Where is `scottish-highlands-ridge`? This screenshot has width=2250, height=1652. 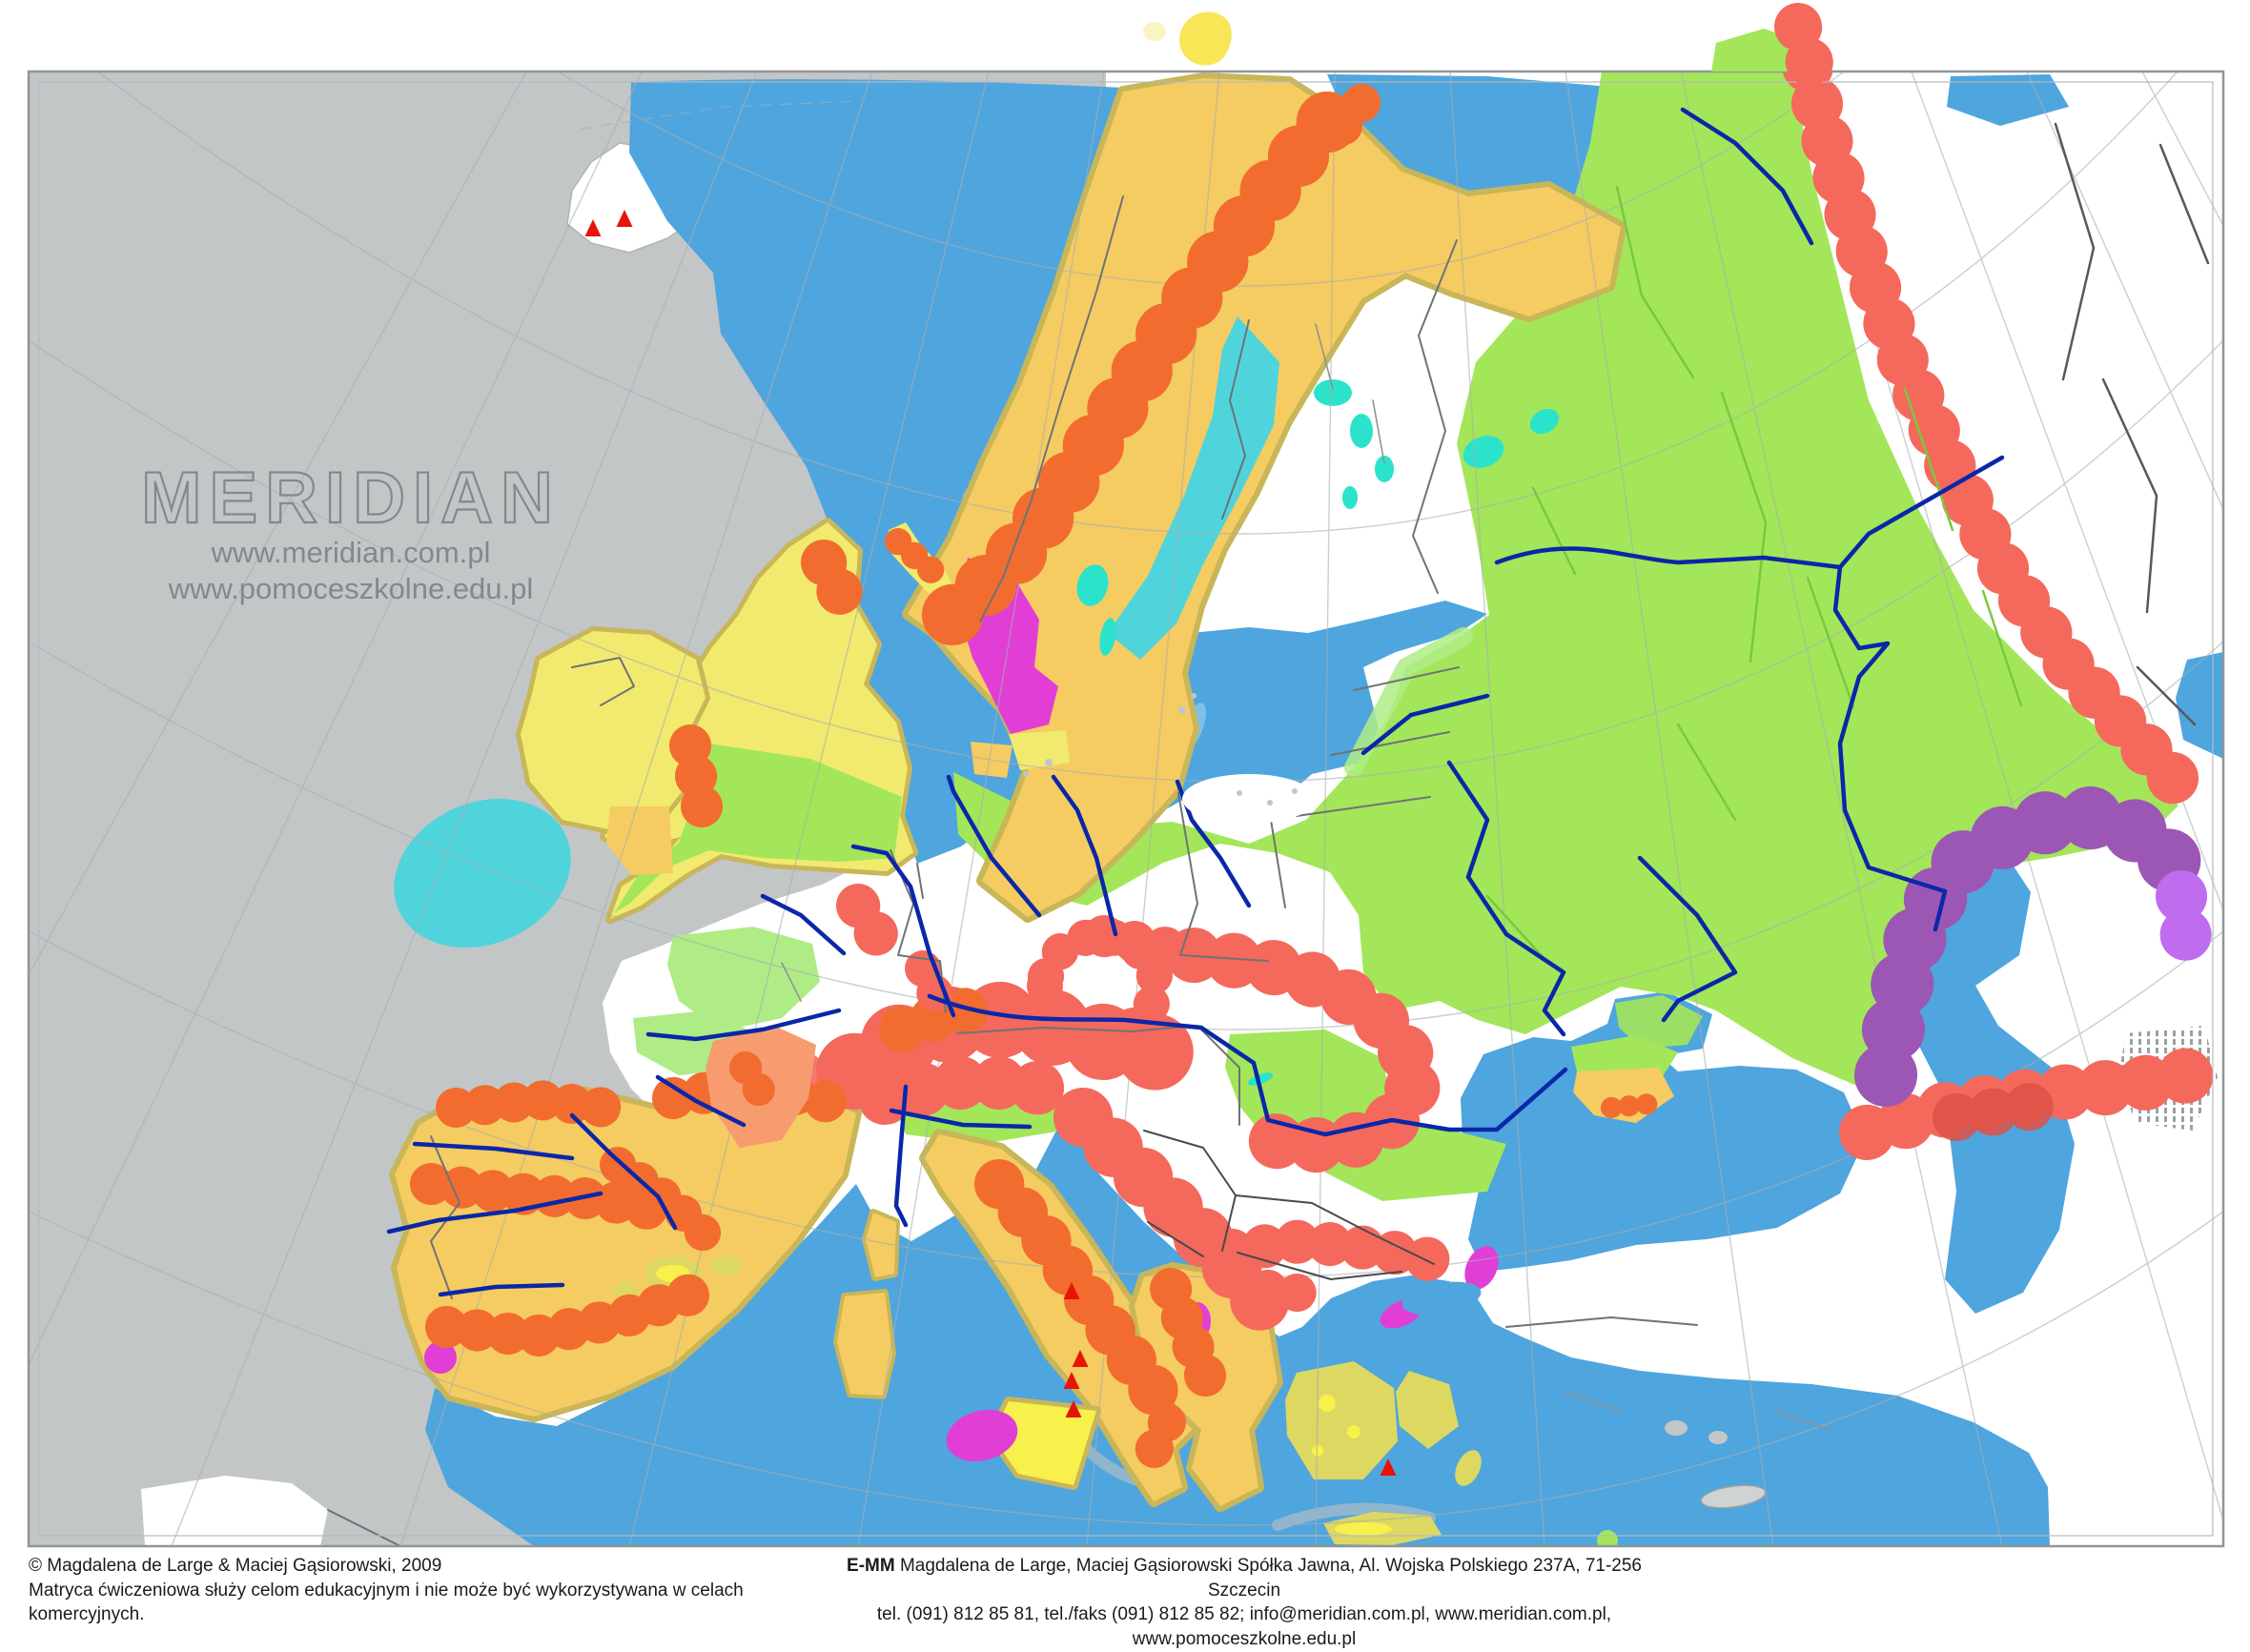 scottish-highlands-ridge is located at coordinates (837, 587).